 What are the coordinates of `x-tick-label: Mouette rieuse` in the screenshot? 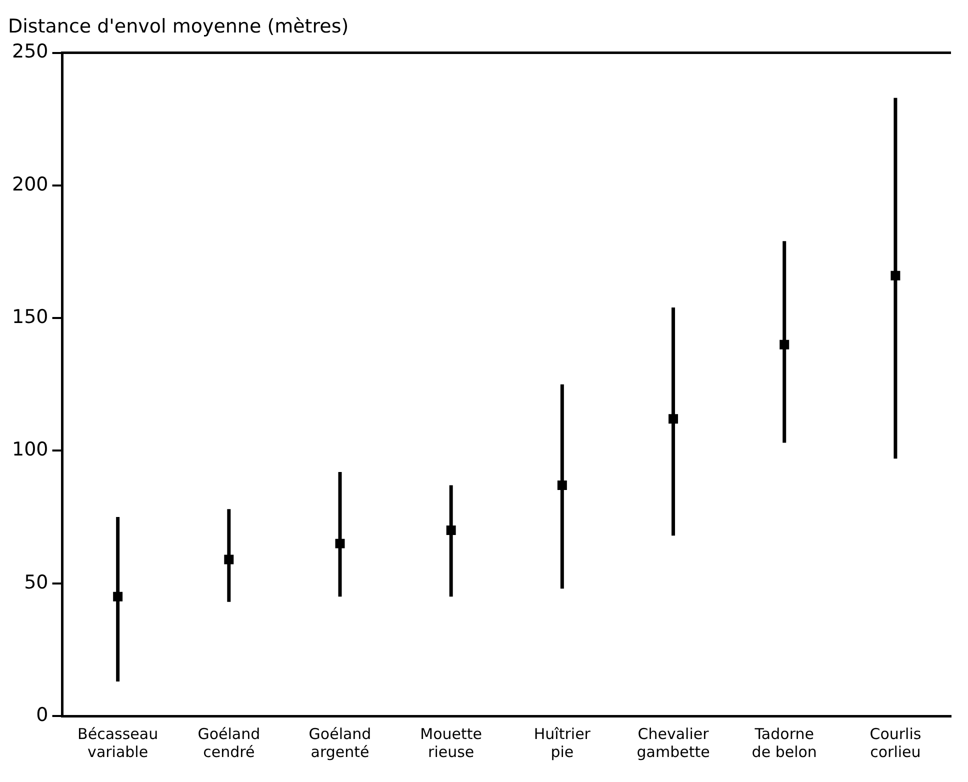 It's located at (451, 742).